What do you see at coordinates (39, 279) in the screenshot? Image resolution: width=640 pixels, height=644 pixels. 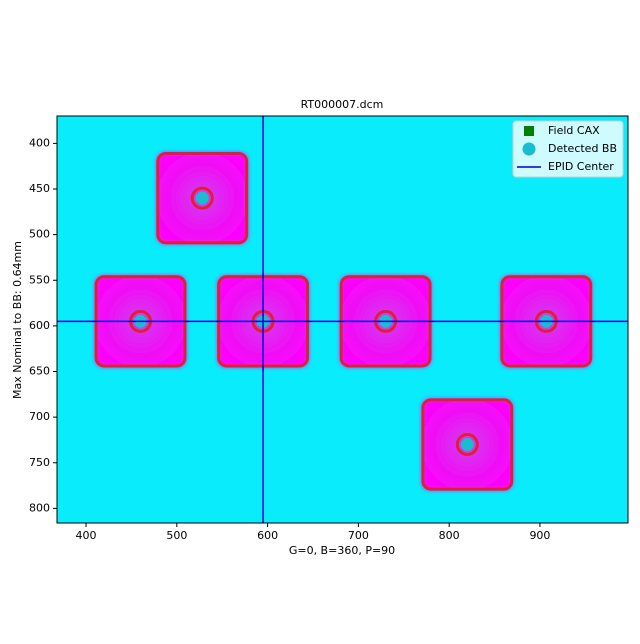 I see `y-tick-label: 550` at bounding box center [39, 279].